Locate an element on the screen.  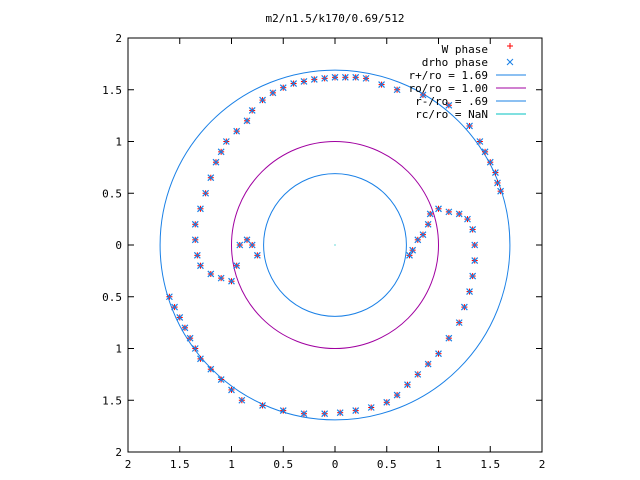
legend-label-r-minus: r-/ro = .69 is located at coordinates (451, 101).